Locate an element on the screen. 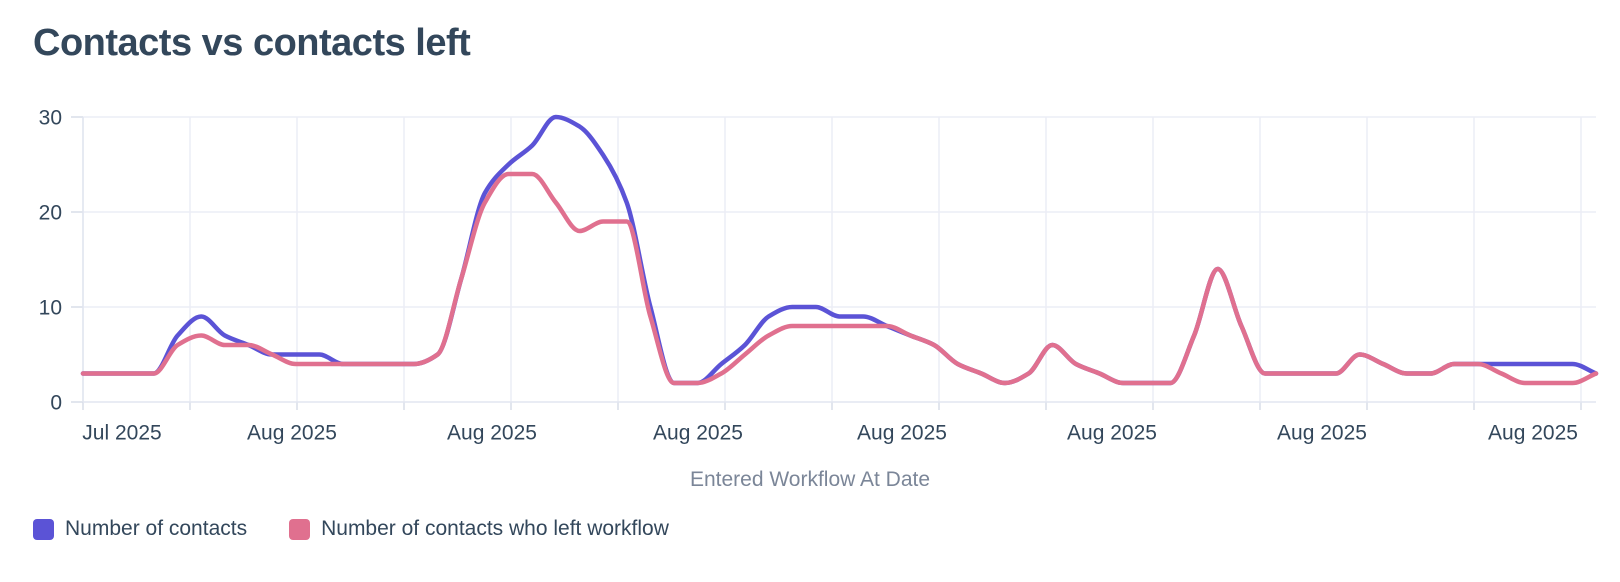 This screenshot has height=582, width=1620. chart-title: Contacts vs contacts left is located at coordinates (252, 43).